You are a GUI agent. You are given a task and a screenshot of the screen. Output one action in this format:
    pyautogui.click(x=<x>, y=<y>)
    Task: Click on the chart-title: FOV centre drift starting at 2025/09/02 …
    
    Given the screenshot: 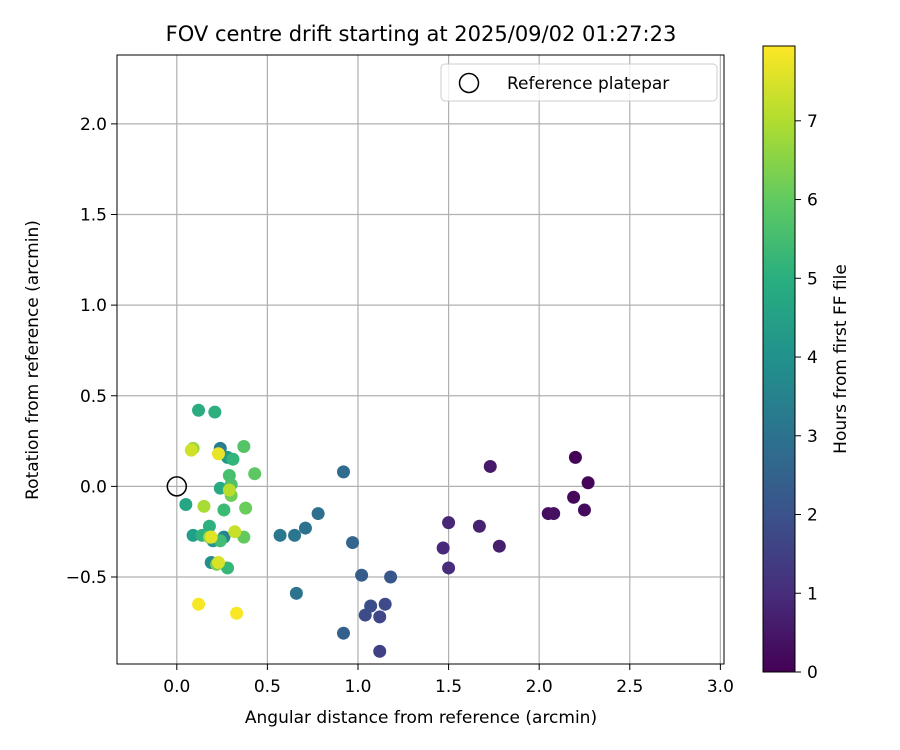 What is the action you would take?
    pyautogui.click(x=421, y=34)
    